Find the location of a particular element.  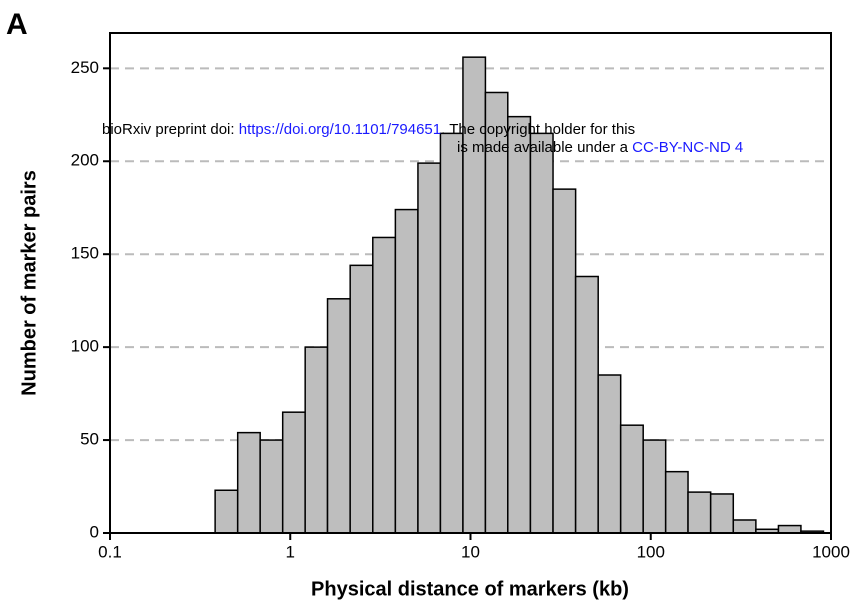

license-link: CC-BY-NC-ND 4 is located at coordinates (687, 147).